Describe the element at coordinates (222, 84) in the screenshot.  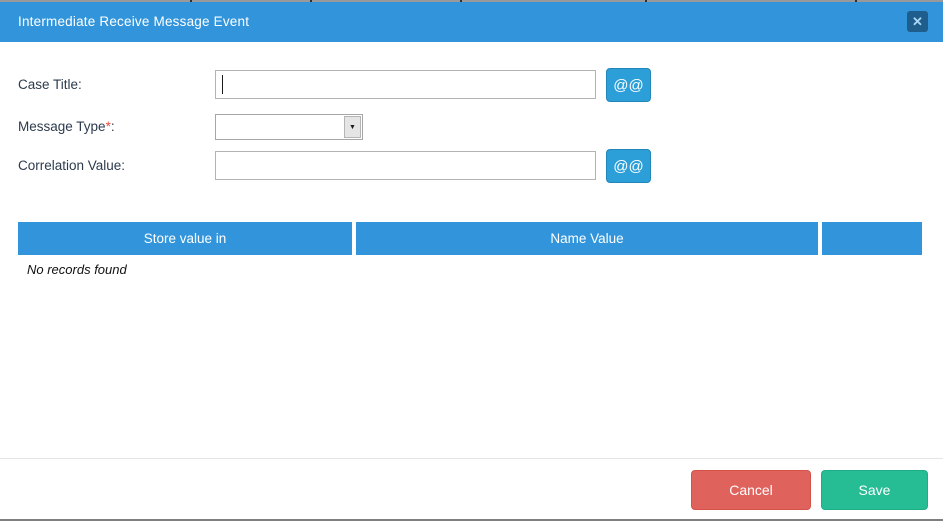
I see `text-caret` at that location.